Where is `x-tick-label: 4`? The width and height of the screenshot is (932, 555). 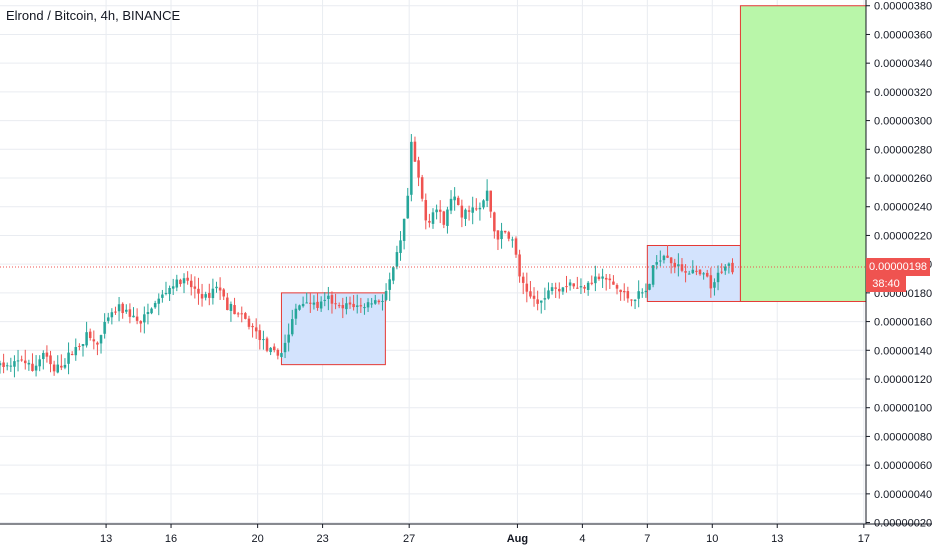 x-tick-label: 4 is located at coordinates (582, 539).